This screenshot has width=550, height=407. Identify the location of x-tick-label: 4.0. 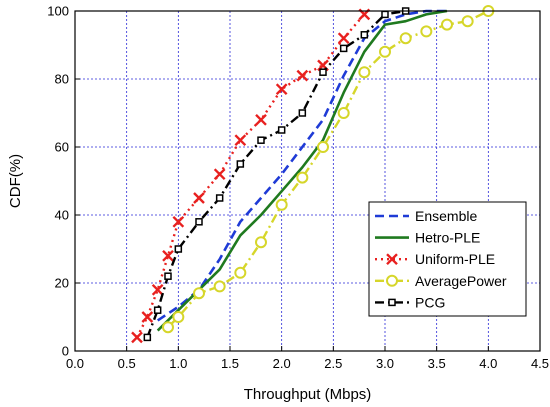
(488, 363).